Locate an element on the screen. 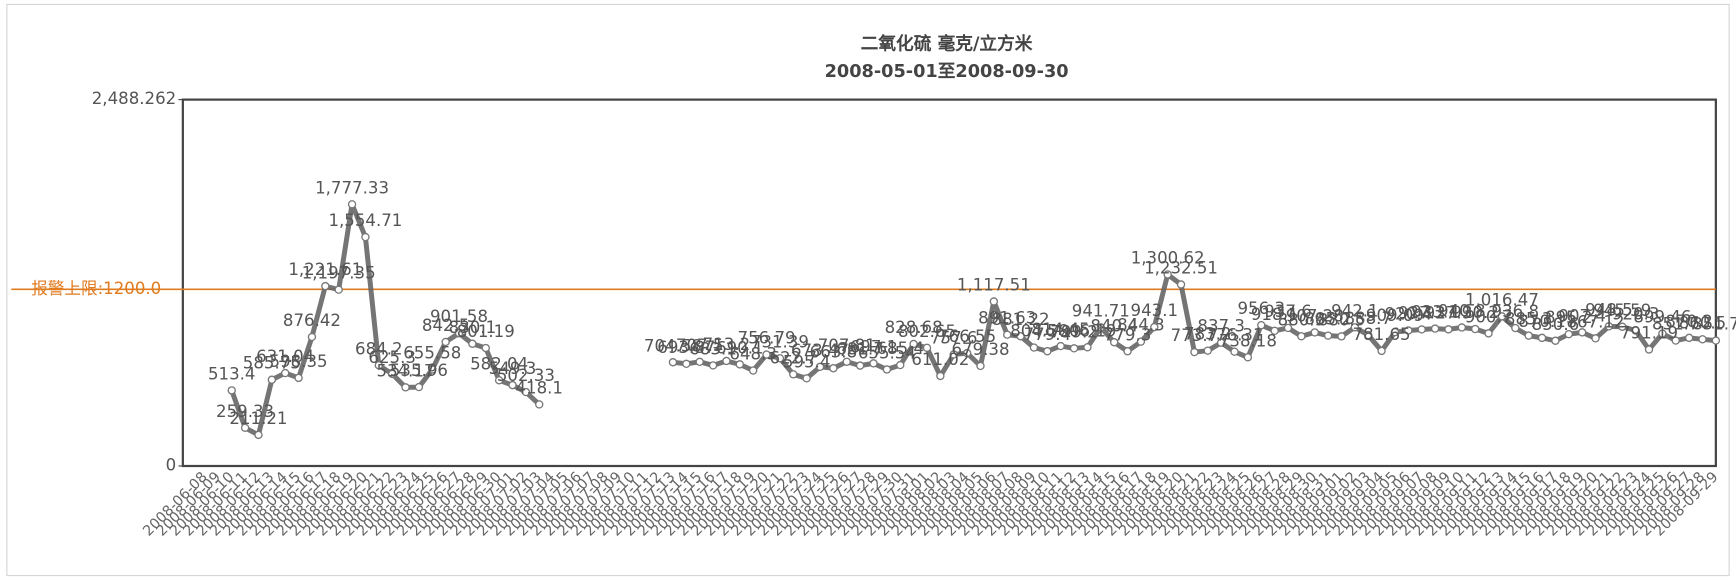 Image resolution: width=1736 pixels, height=580 pixels. data-label: 918.1 is located at coordinates (1275, 314).